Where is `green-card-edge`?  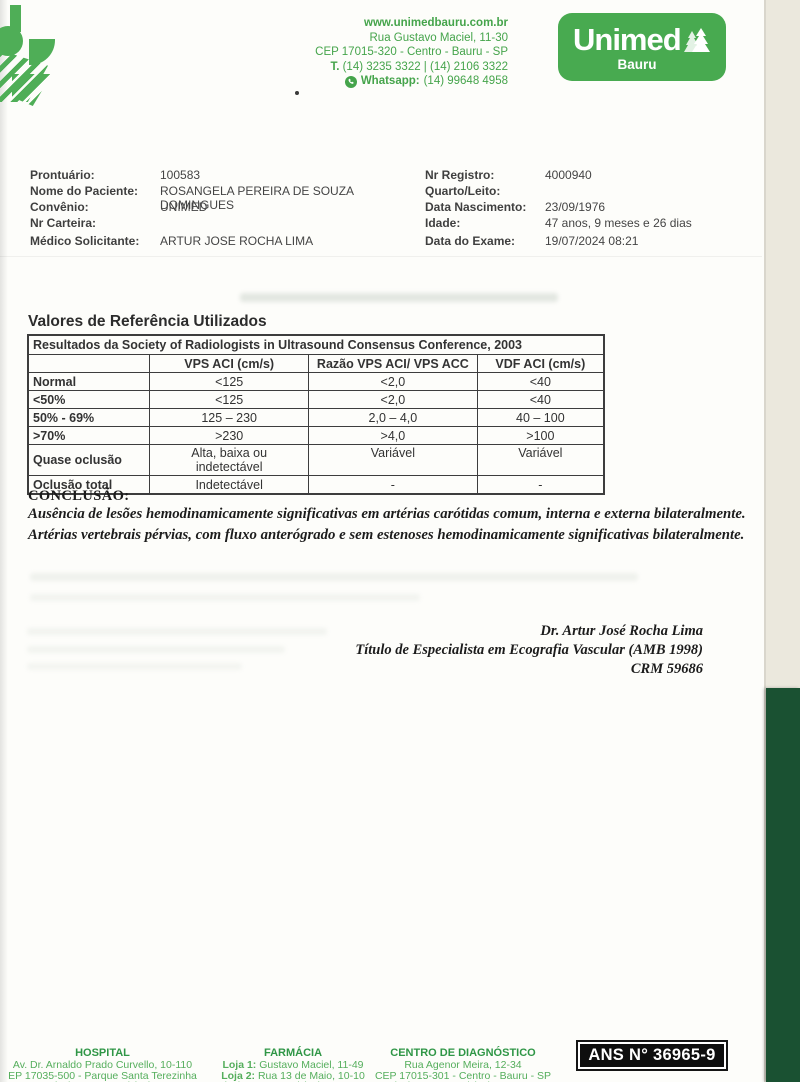
green-card-edge is located at coordinates (783, 885).